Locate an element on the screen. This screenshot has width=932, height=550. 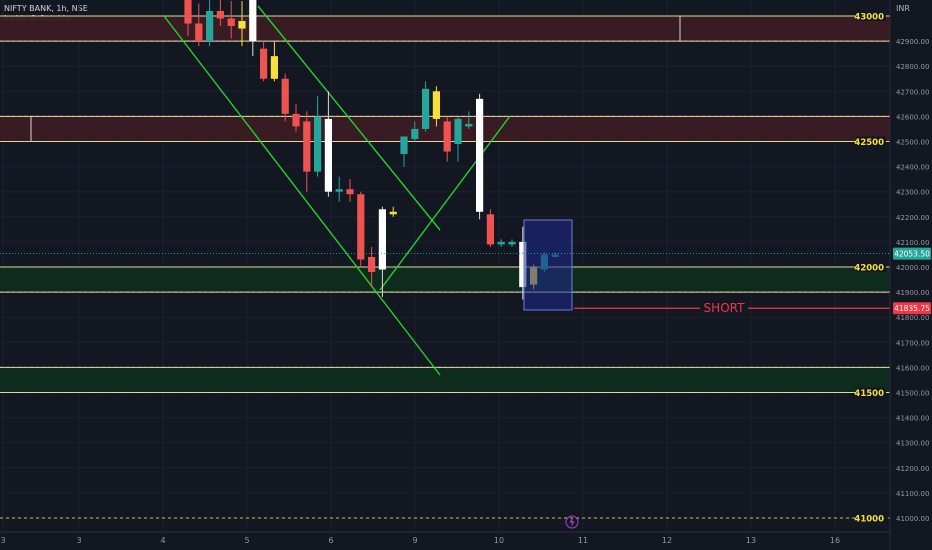
x-tick-label: 10 is located at coordinates (499, 540).